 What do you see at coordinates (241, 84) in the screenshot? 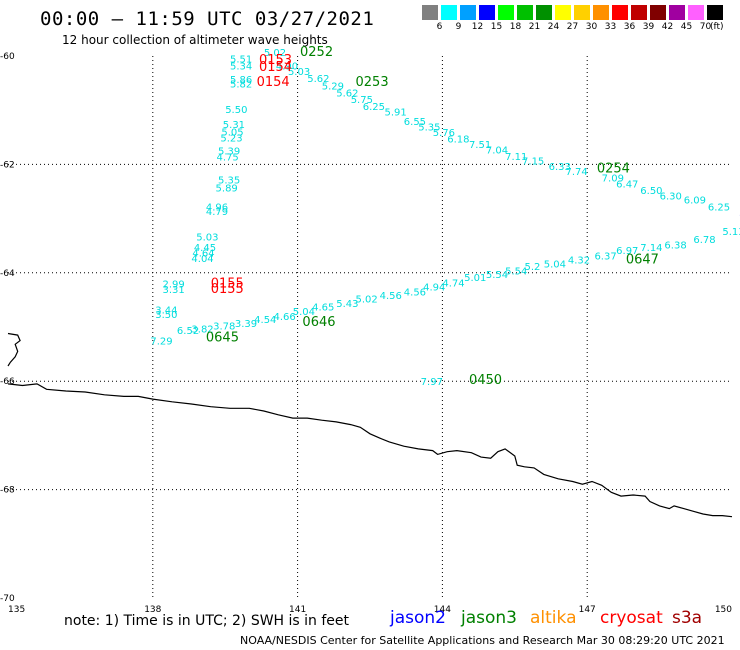
I see `swh-label: 5.82` at bounding box center [241, 84].